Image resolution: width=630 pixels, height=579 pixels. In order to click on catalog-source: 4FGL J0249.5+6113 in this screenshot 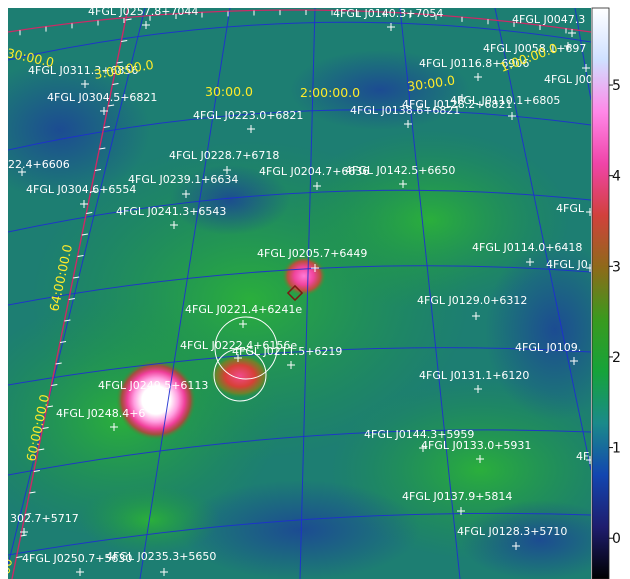, I will do `click(153, 391)`.